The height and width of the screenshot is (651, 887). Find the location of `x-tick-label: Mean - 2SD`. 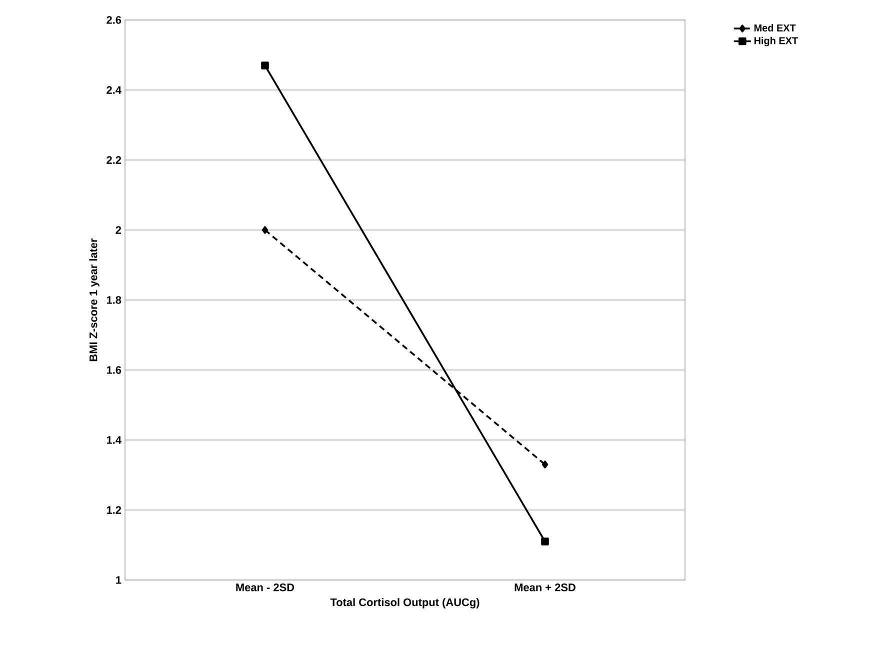

x-tick-label: Mean - 2SD is located at coordinates (265, 588).